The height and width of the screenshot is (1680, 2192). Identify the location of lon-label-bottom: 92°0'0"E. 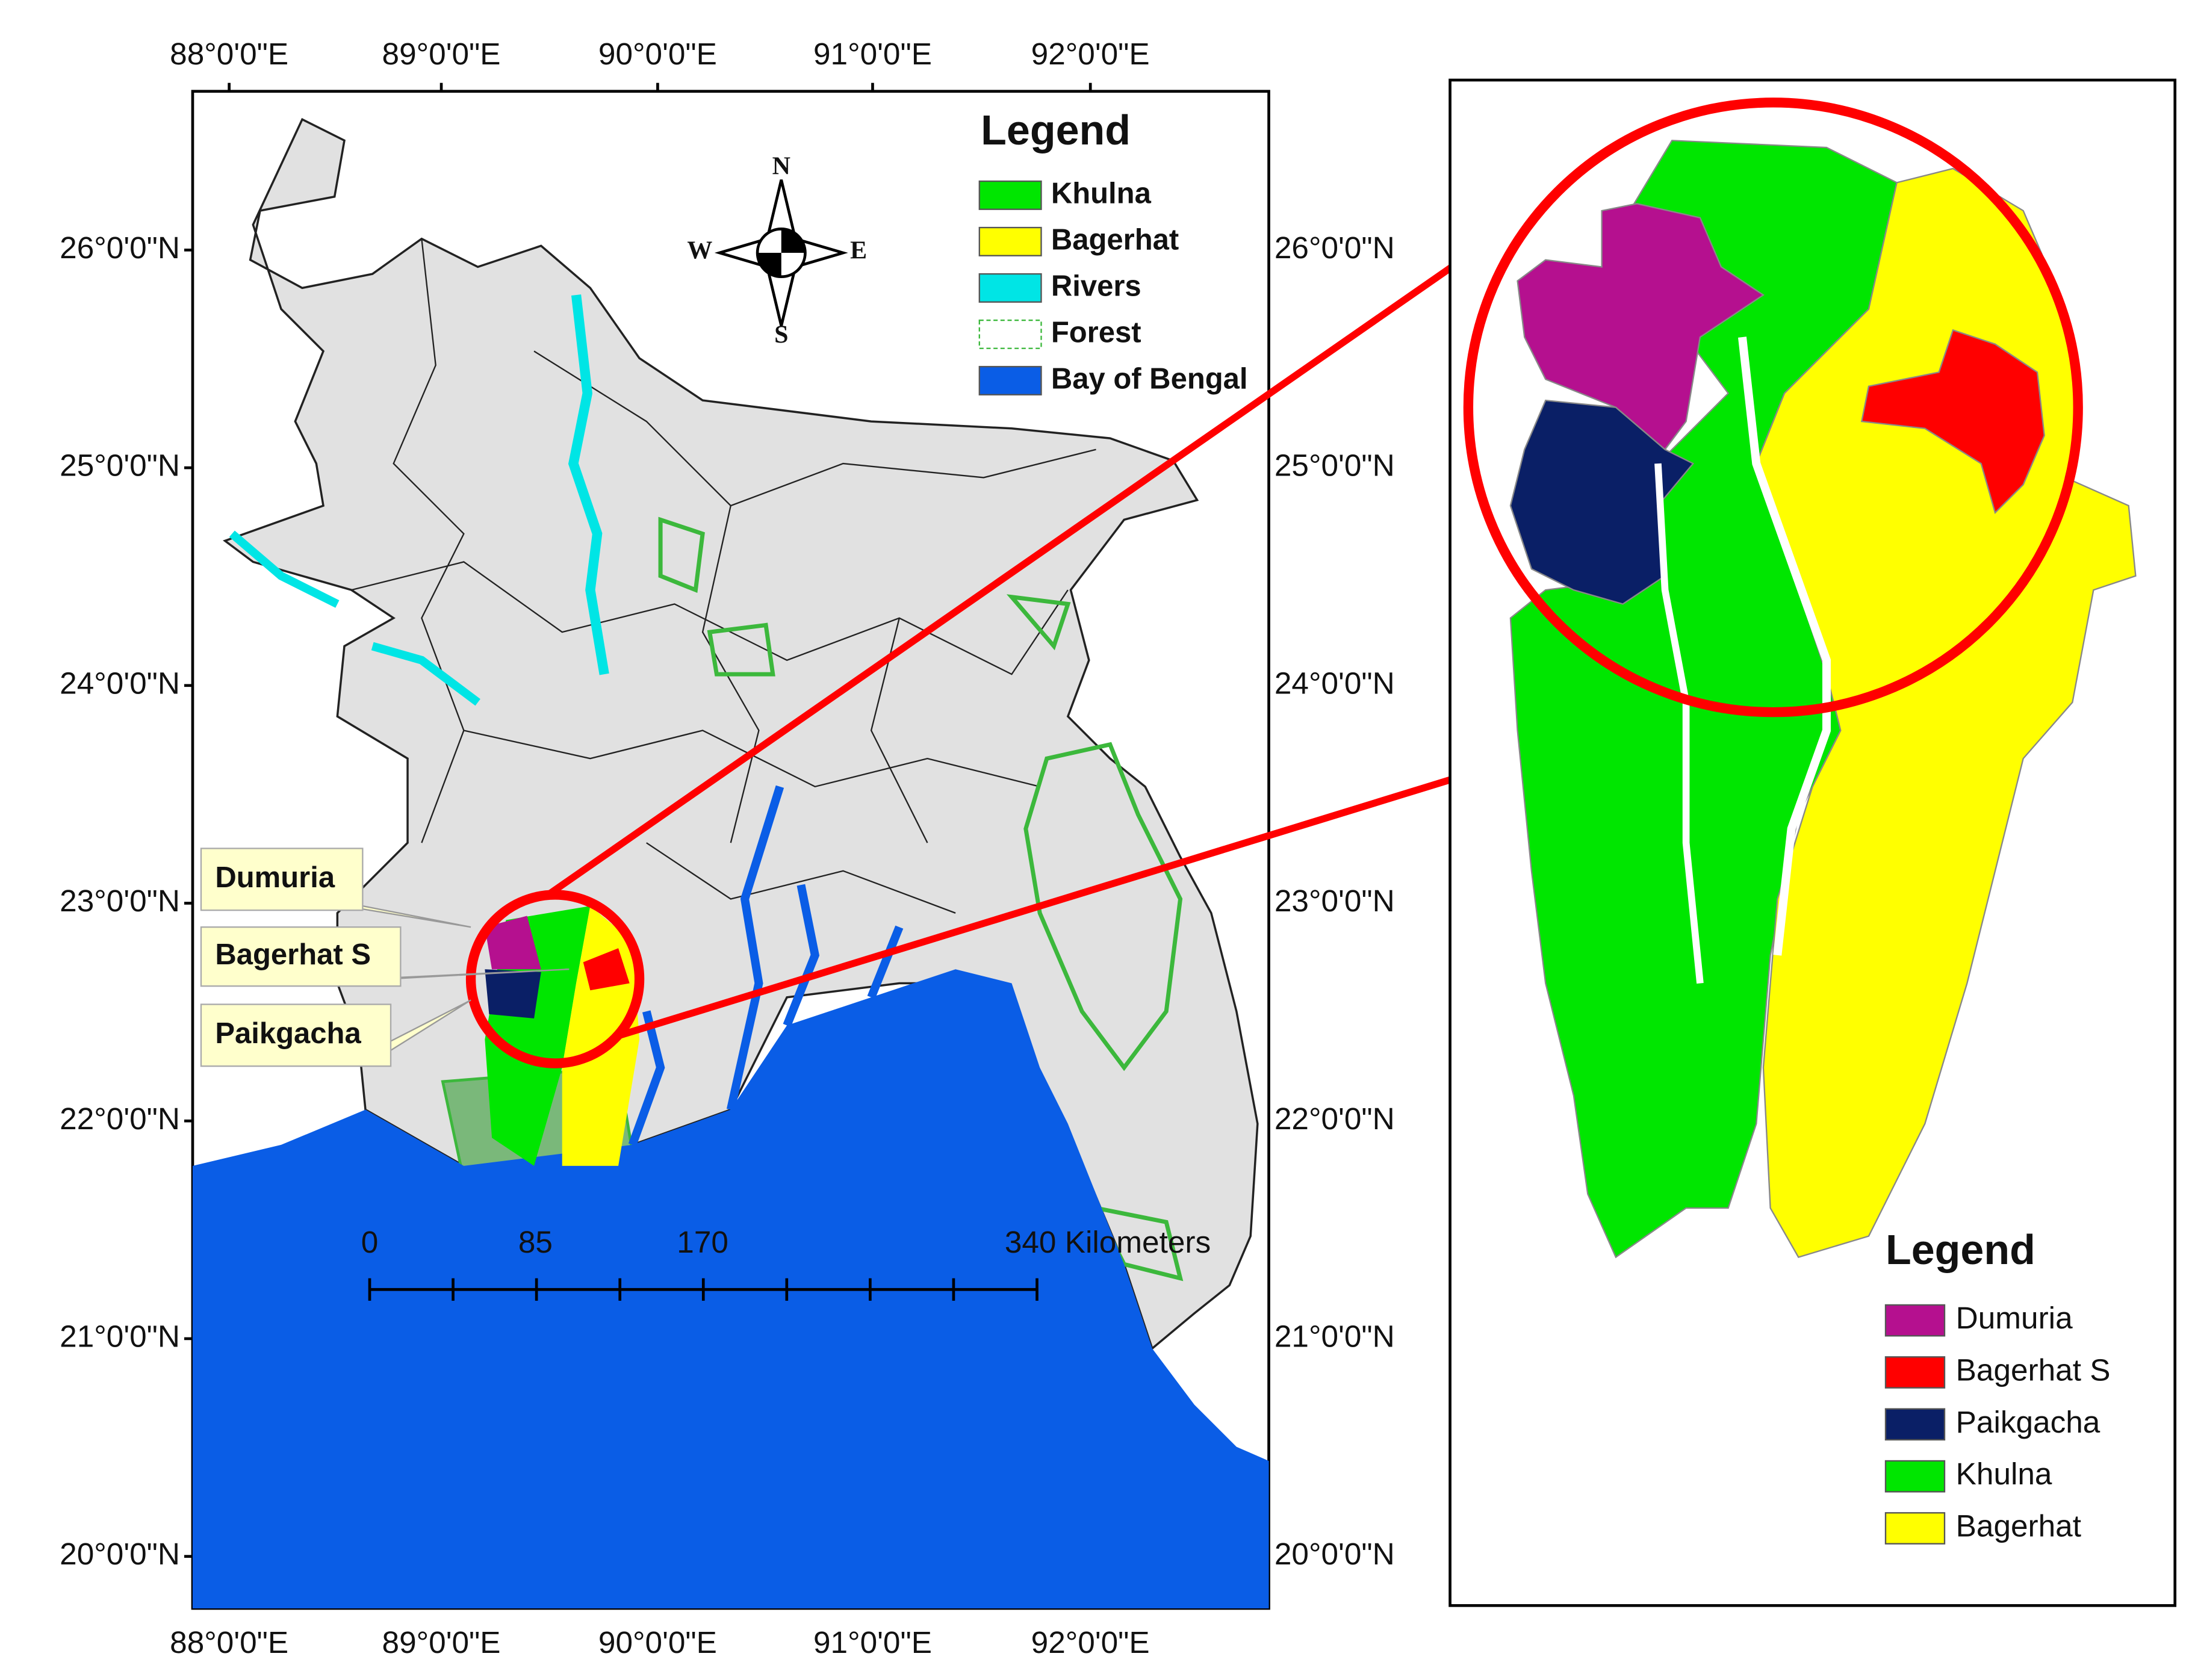
(1090, 1643).